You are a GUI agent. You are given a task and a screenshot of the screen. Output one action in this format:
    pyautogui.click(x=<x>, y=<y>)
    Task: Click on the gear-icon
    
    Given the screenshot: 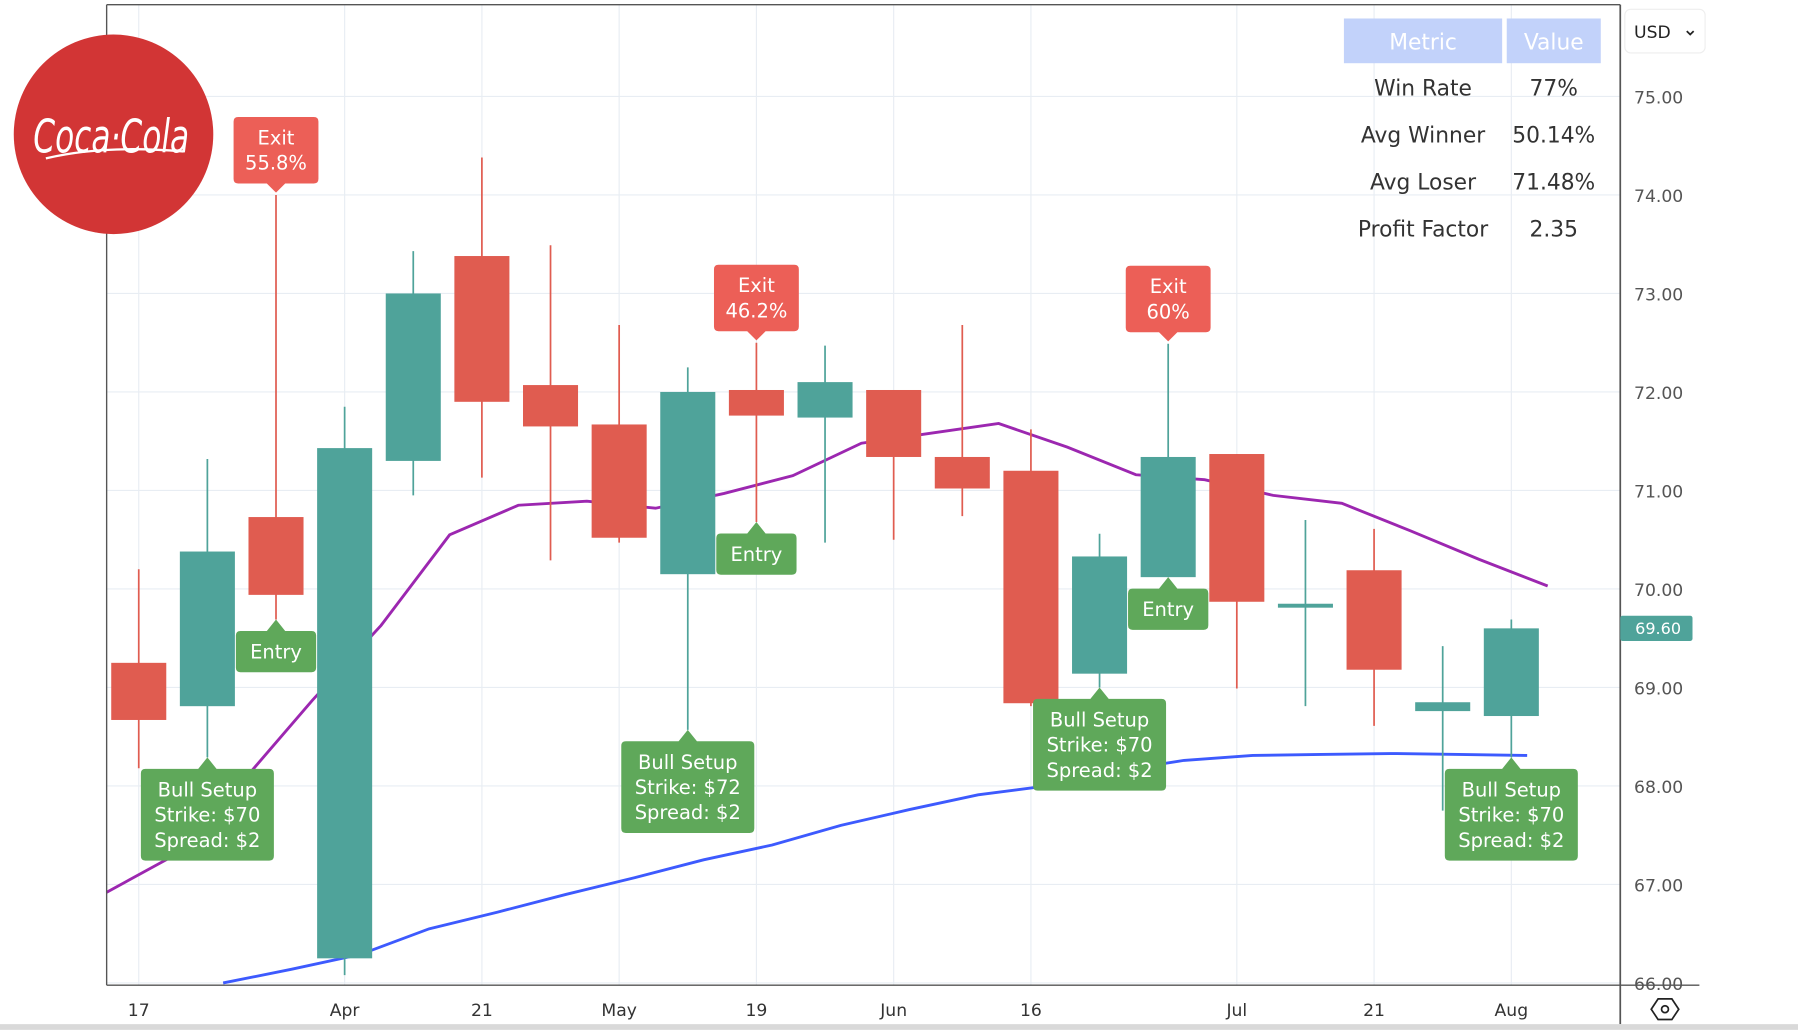 What is the action you would take?
    pyautogui.click(x=1665, y=1009)
    